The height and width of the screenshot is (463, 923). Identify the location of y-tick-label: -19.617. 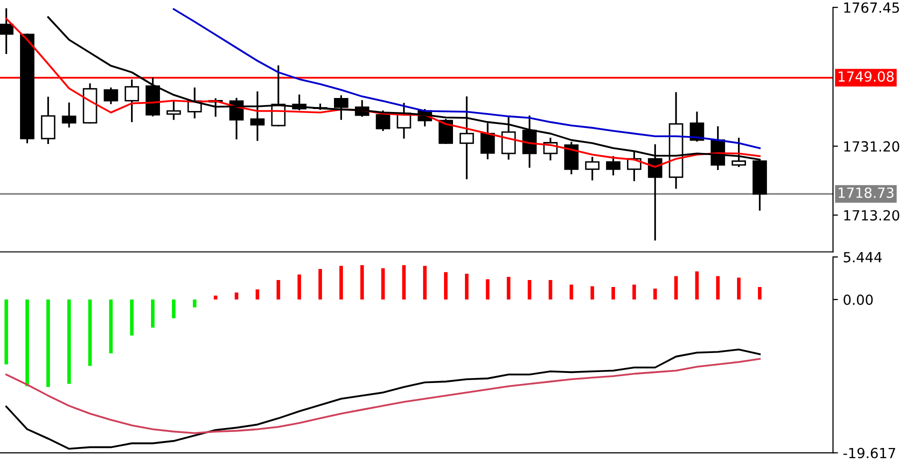
(869, 453).